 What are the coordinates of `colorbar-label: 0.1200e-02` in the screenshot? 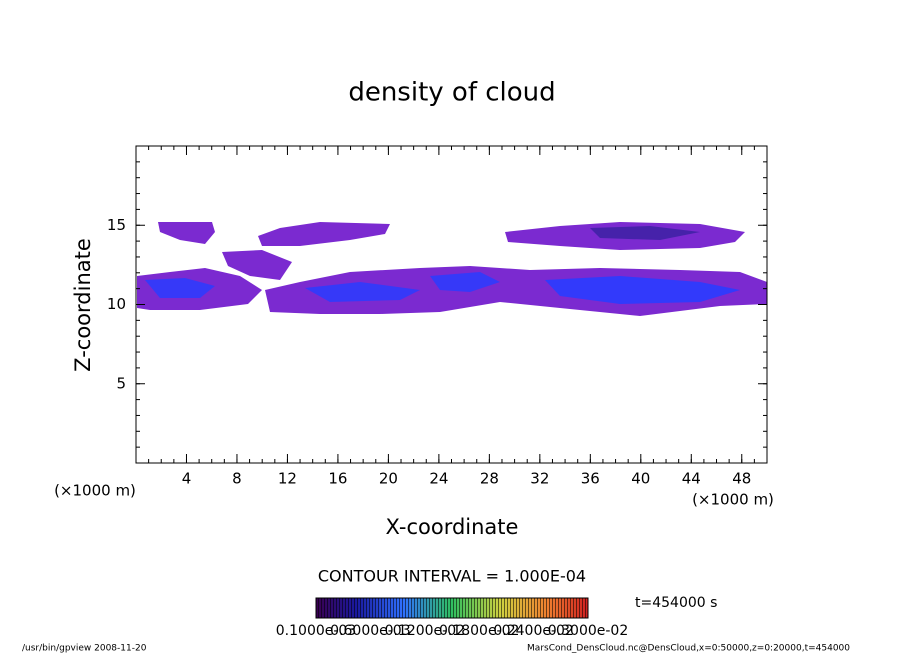 It's located at (425, 631).